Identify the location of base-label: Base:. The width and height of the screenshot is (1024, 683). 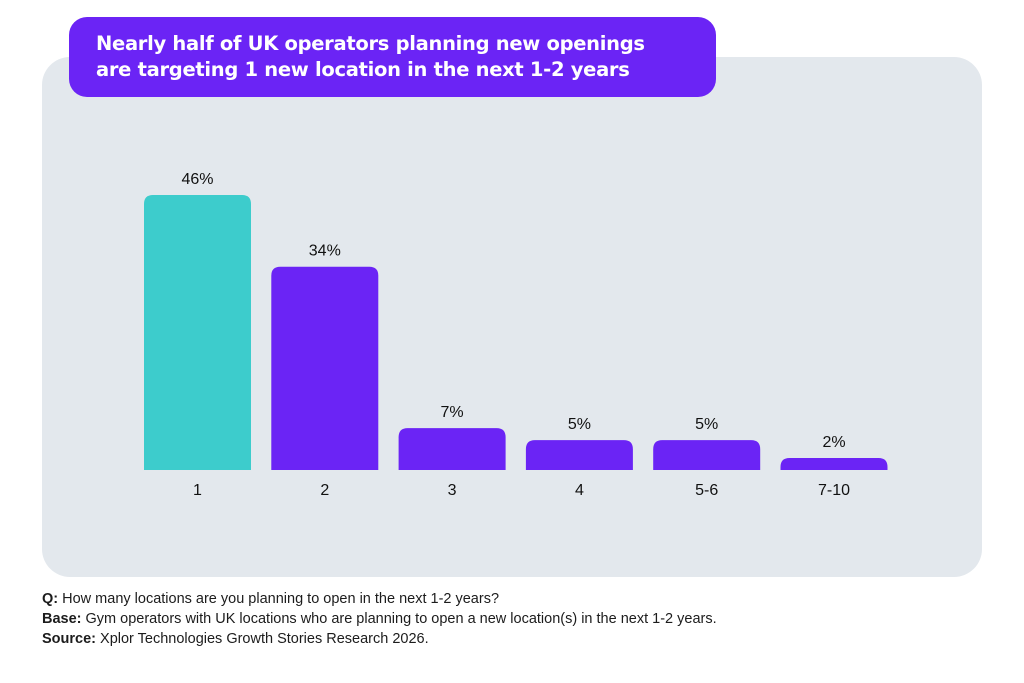
(62, 619).